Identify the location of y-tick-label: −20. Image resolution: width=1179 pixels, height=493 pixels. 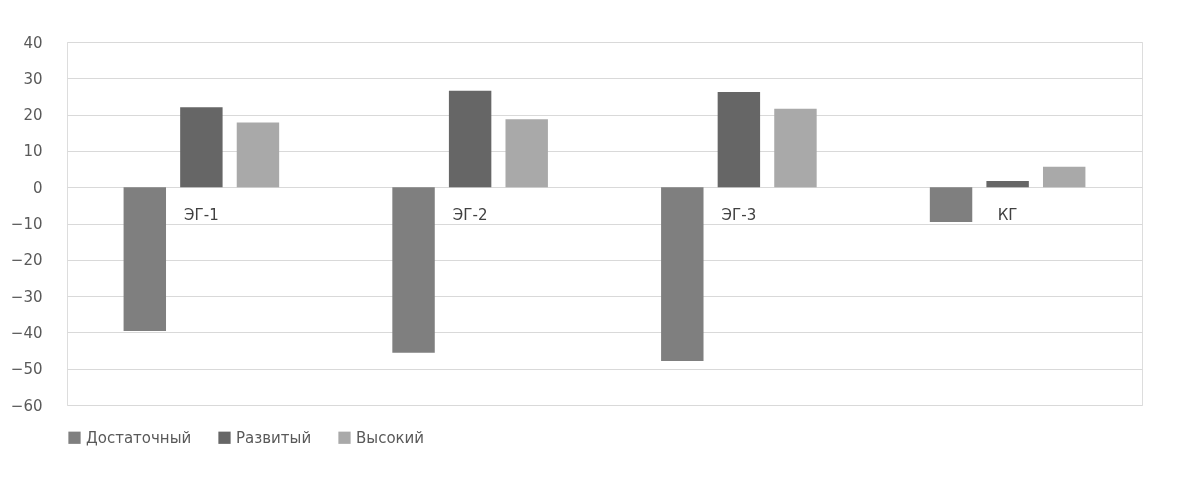
(26, 260).